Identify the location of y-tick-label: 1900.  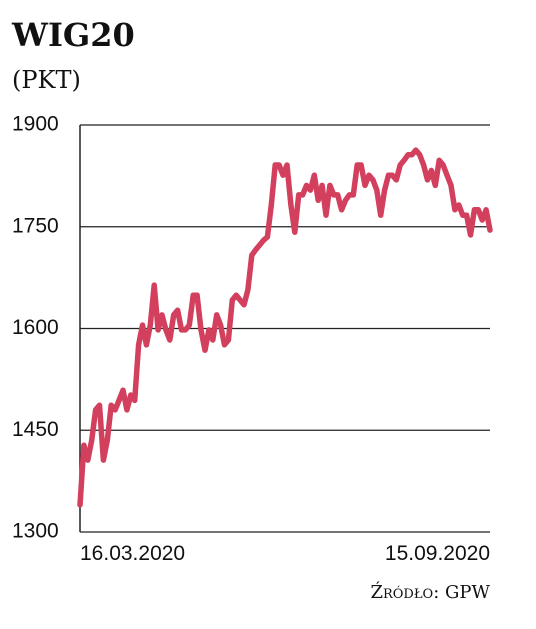
(35, 124).